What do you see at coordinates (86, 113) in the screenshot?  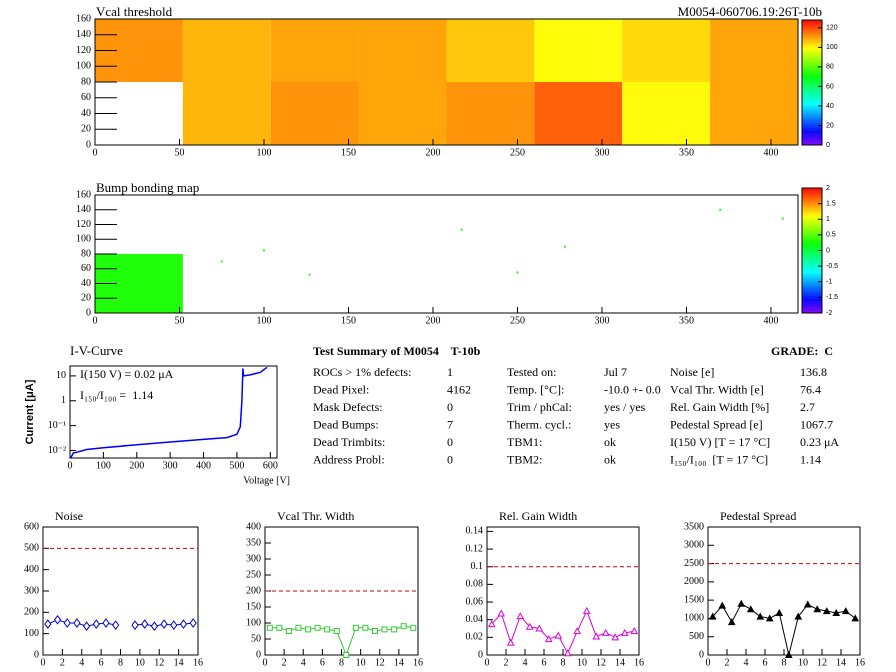 I see `y-tick-label: 40` at bounding box center [86, 113].